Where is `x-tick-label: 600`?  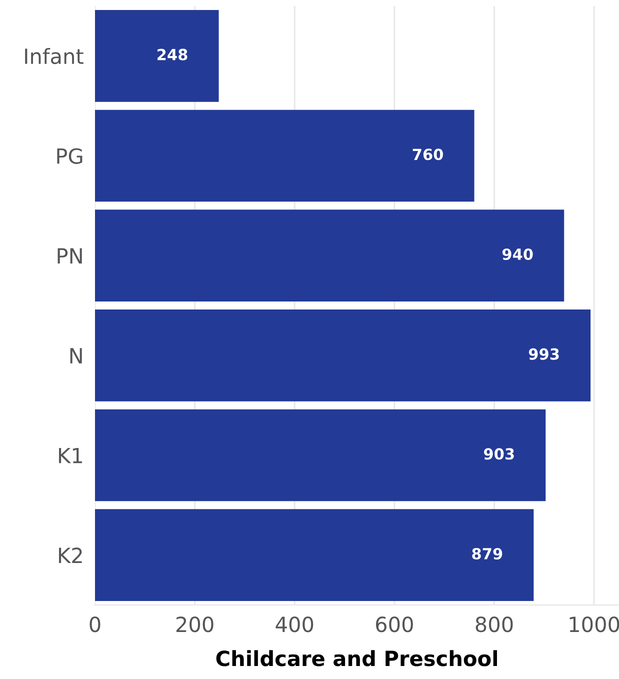 x-tick-label: 600 is located at coordinates (394, 624).